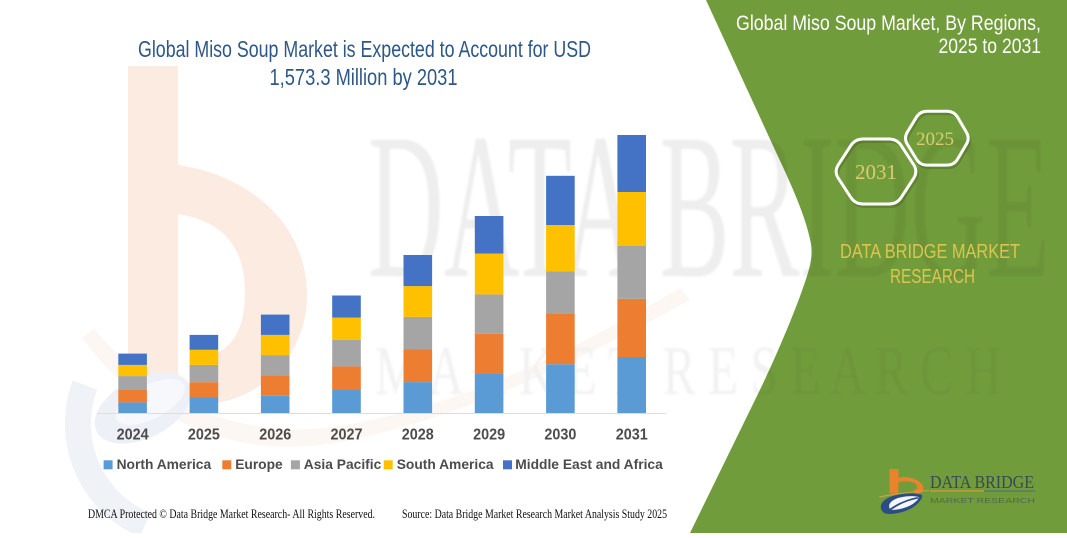 This screenshot has height=538, width=1067. What do you see at coordinates (560, 435) in the screenshot?
I see `svg-text: 2030` at bounding box center [560, 435].